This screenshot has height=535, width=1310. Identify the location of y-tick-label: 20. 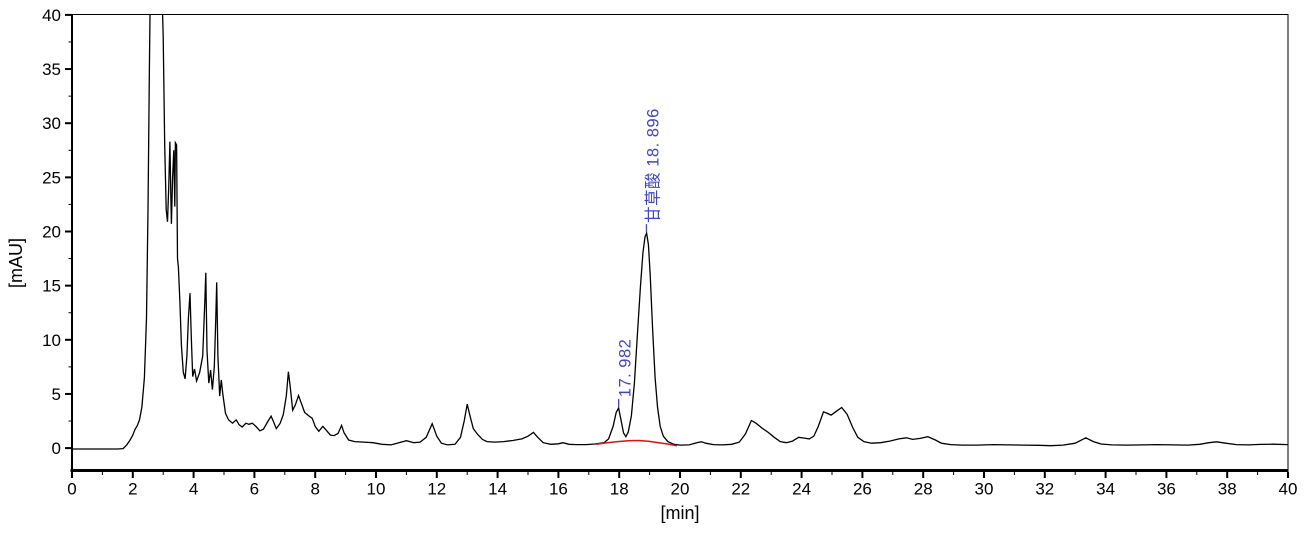
(51, 232).